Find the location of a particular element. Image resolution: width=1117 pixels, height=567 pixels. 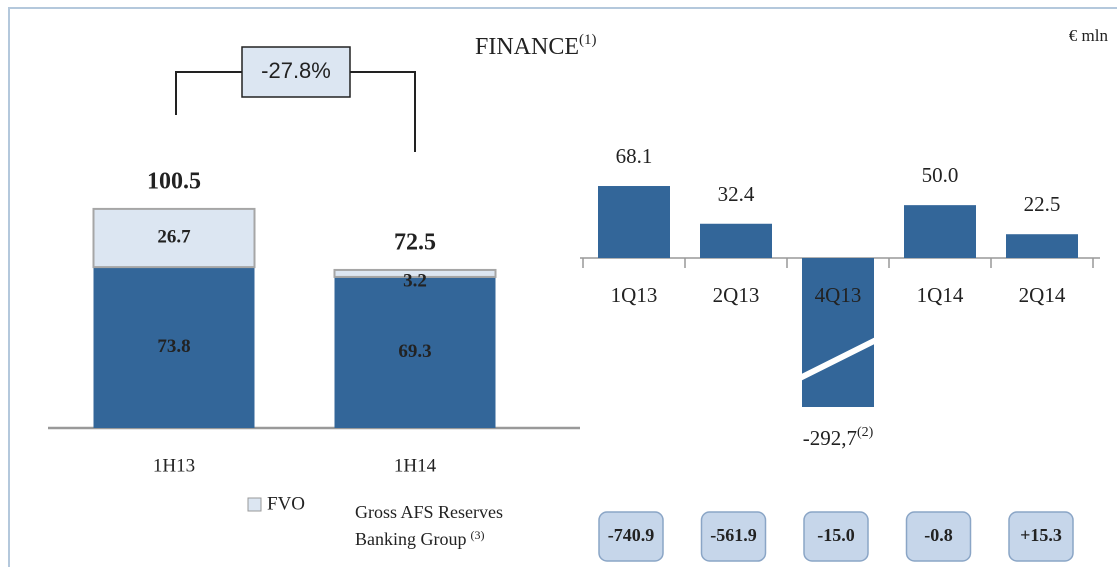

value-label-text: 32.4 is located at coordinates (736, 194).